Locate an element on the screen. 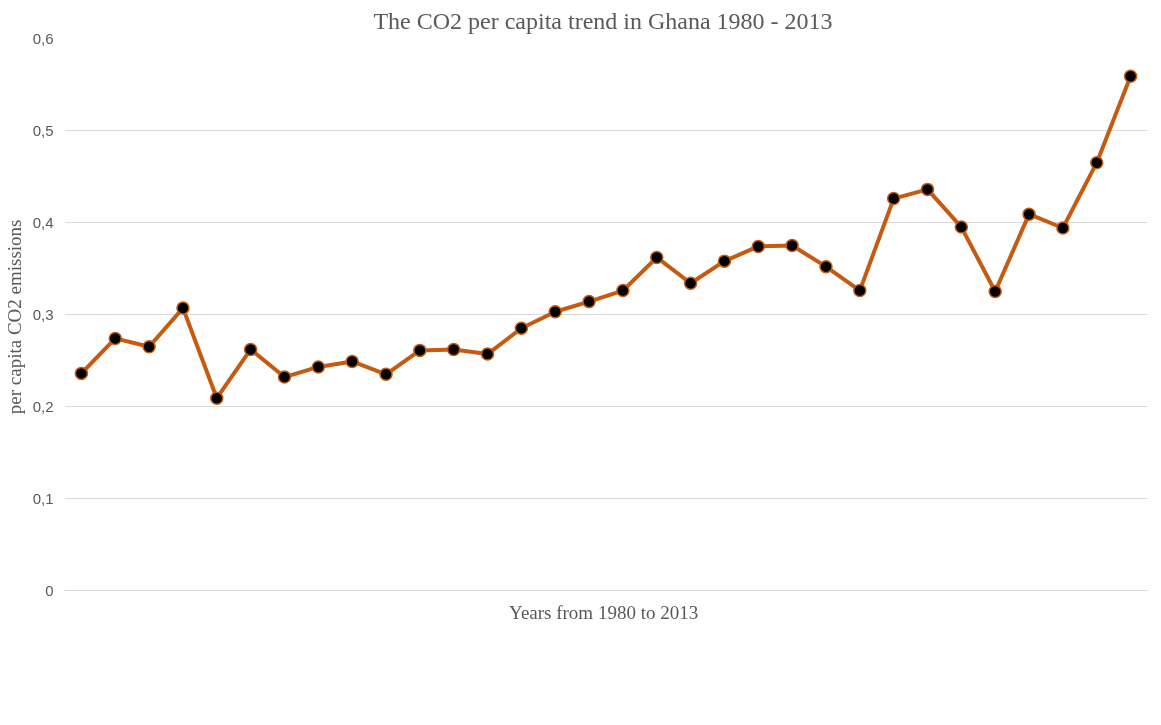 The height and width of the screenshot is (725, 1161). y-tick-label: 0,3 is located at coordinates (43, 314).